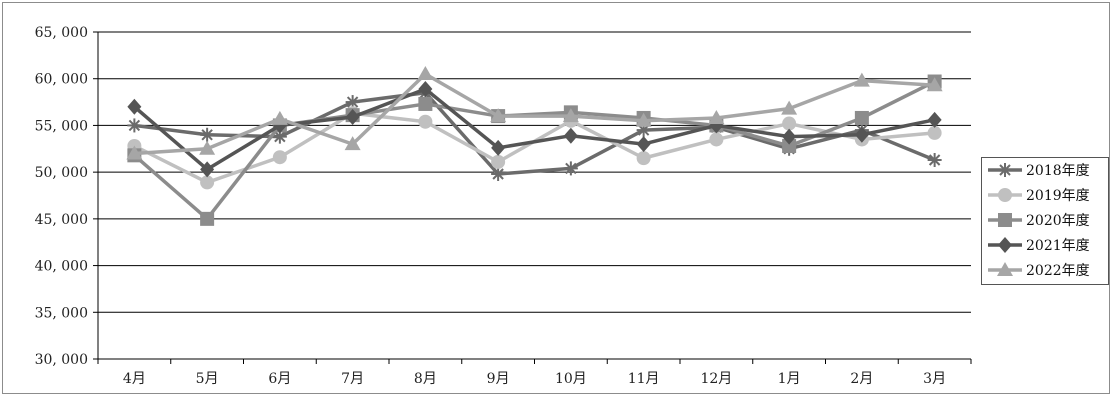 This screenshot has height=398, width=1114. I want to click on y-tick-label: 35, 000, so click(61, 313).